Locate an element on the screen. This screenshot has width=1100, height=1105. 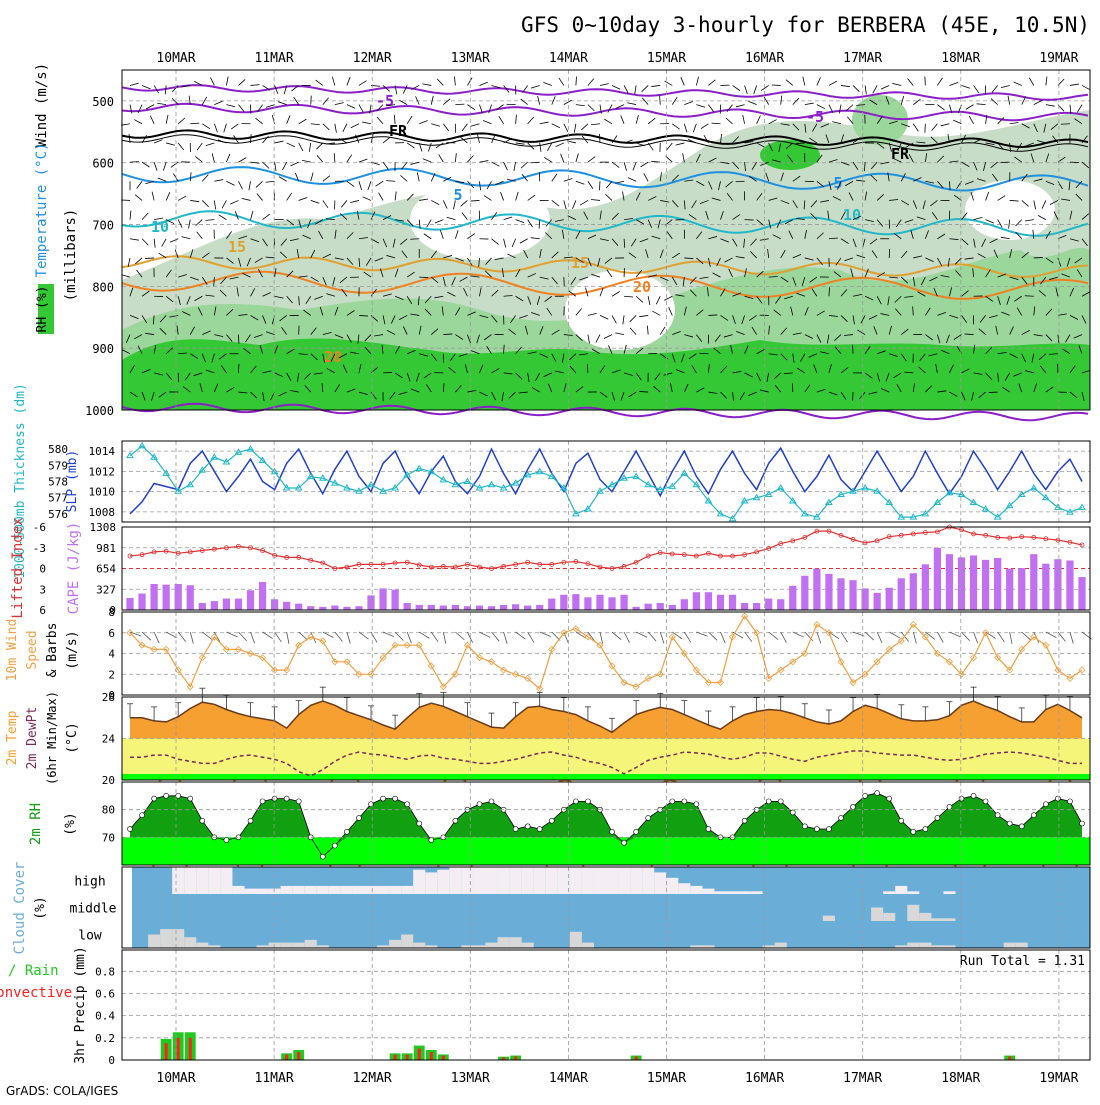
wind-ylabel-unit: (m/s) is located at coordinates (72, 649).